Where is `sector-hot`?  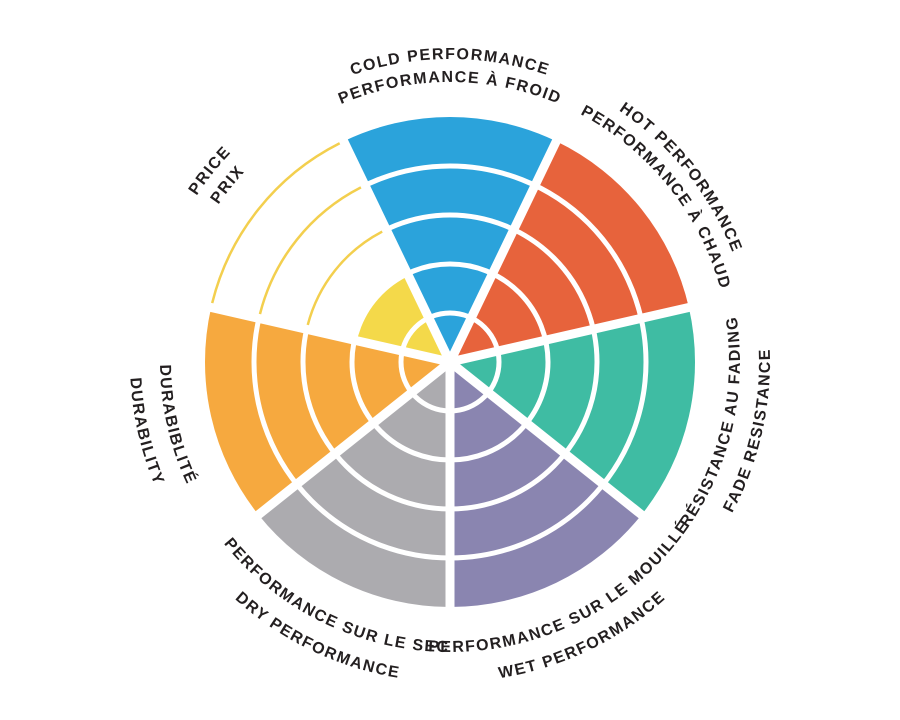 sector-hot is located at coordinates (569, 251).